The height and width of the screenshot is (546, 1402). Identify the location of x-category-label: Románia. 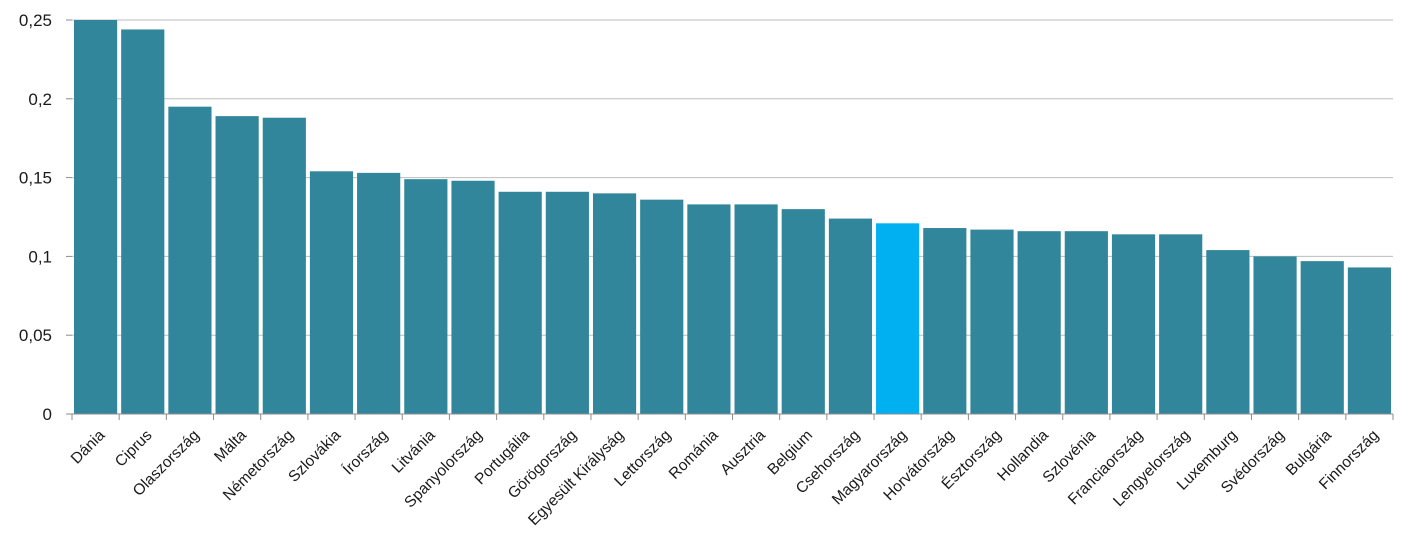
(694, 455).